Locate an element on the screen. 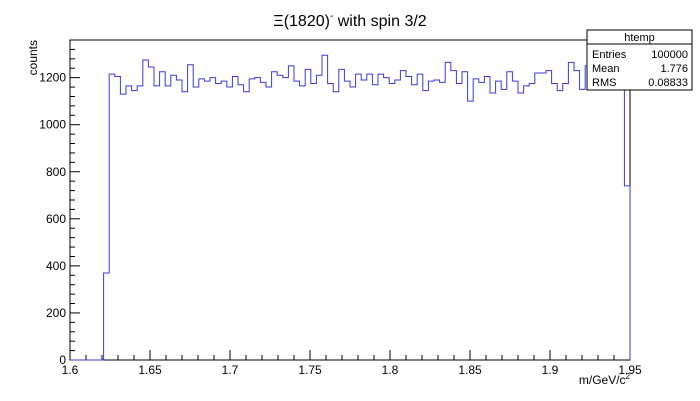  x-tick-label: 1.7 is located at coordinates (230, 370).